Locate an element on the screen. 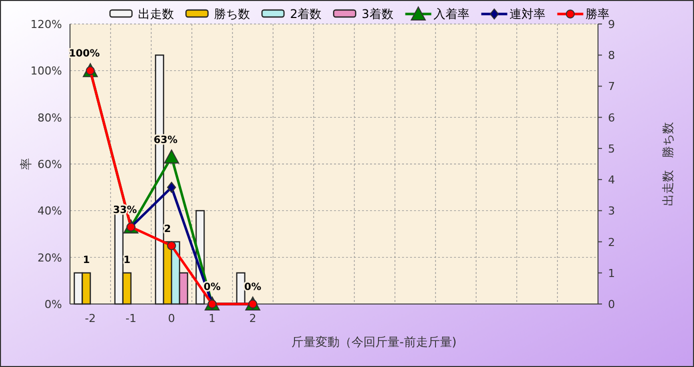 The image size is (694, 367). y2-axis-title: 出走数 勝ち数 is located at coordinates (668, 164).